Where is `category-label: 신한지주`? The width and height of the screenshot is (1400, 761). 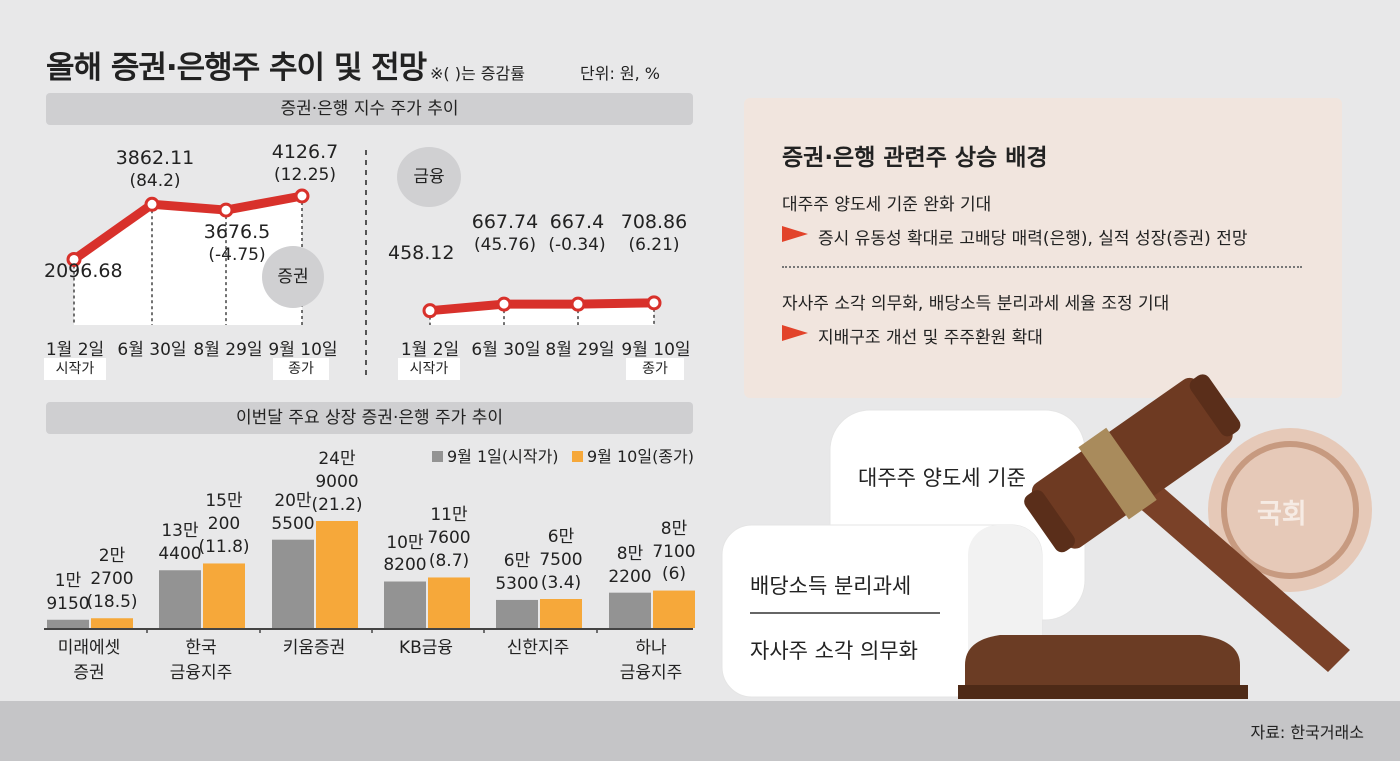
category-label: 신한지주 is located at coordinates (538, 648).